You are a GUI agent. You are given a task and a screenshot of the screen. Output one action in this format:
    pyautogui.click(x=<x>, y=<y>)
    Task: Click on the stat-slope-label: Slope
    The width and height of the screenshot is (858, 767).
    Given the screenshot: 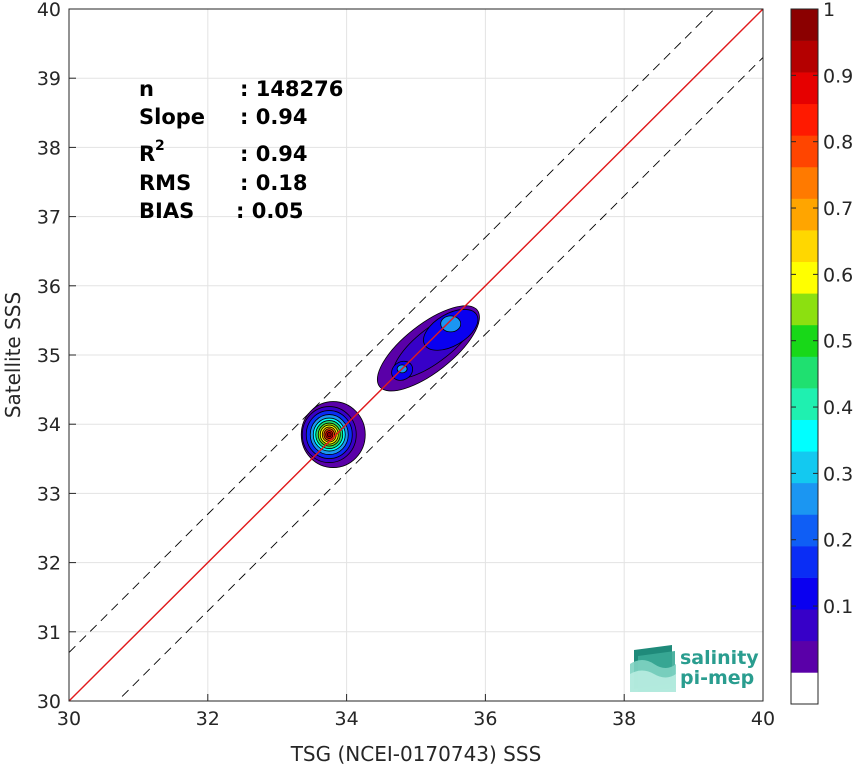 What is the action you would take?
    pyautogui.click(x=172, y=117)
    